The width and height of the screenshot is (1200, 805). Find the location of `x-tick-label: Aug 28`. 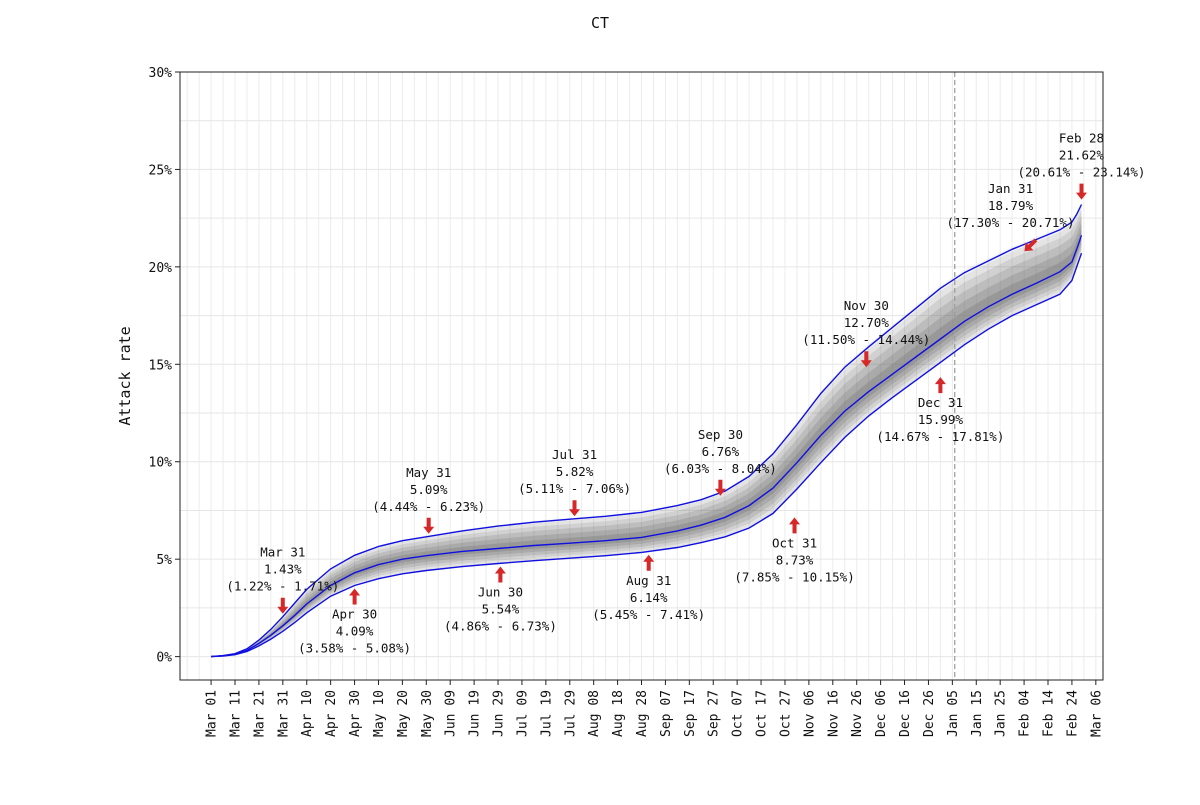

x-tick-label: Aug 28 is located at coordinates (642, 713).